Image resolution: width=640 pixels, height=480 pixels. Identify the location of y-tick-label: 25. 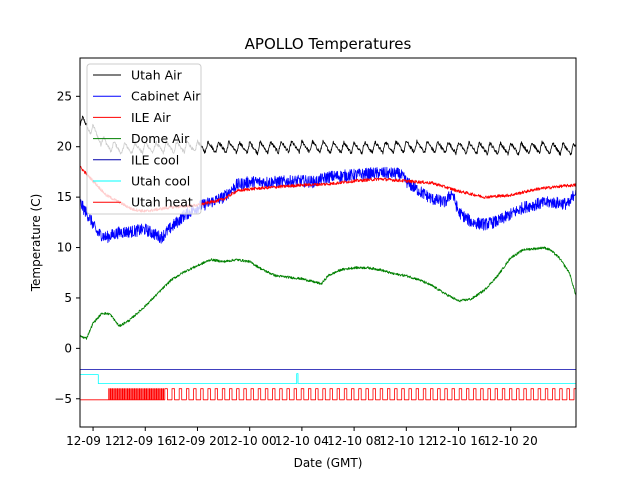
(64, 96).